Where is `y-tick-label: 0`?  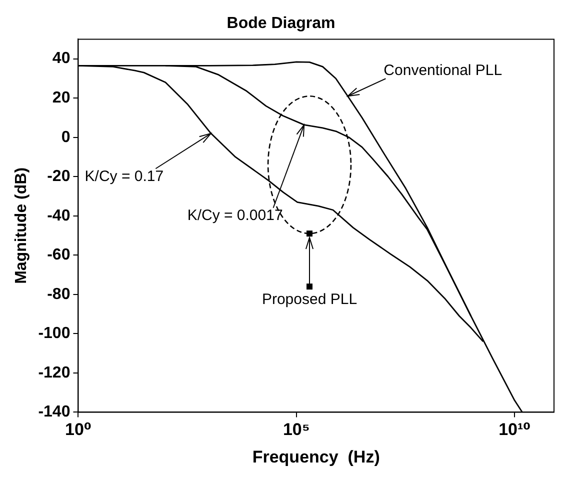
y-tick-label: 0 is located at coordinates (65, 137).